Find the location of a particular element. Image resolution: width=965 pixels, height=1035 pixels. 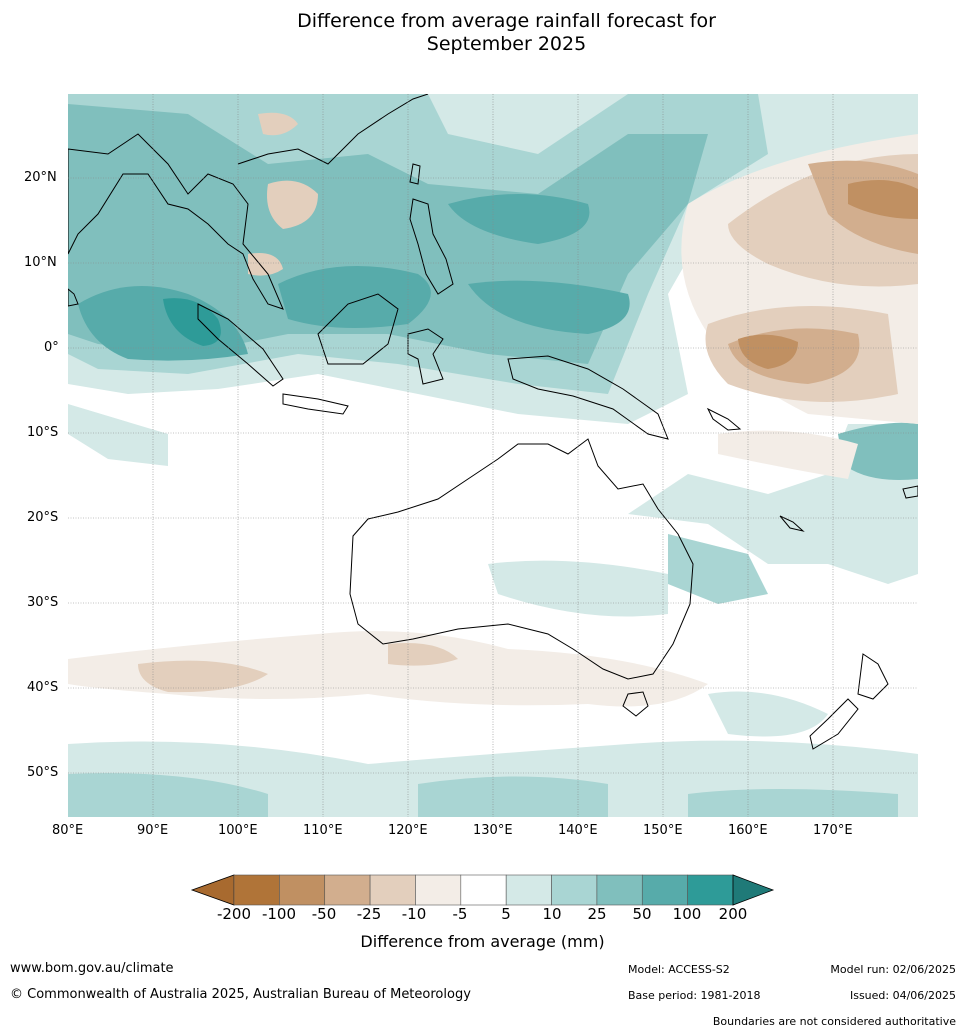

lat-label-20n: 20°N is located at coordinates (40, 177).